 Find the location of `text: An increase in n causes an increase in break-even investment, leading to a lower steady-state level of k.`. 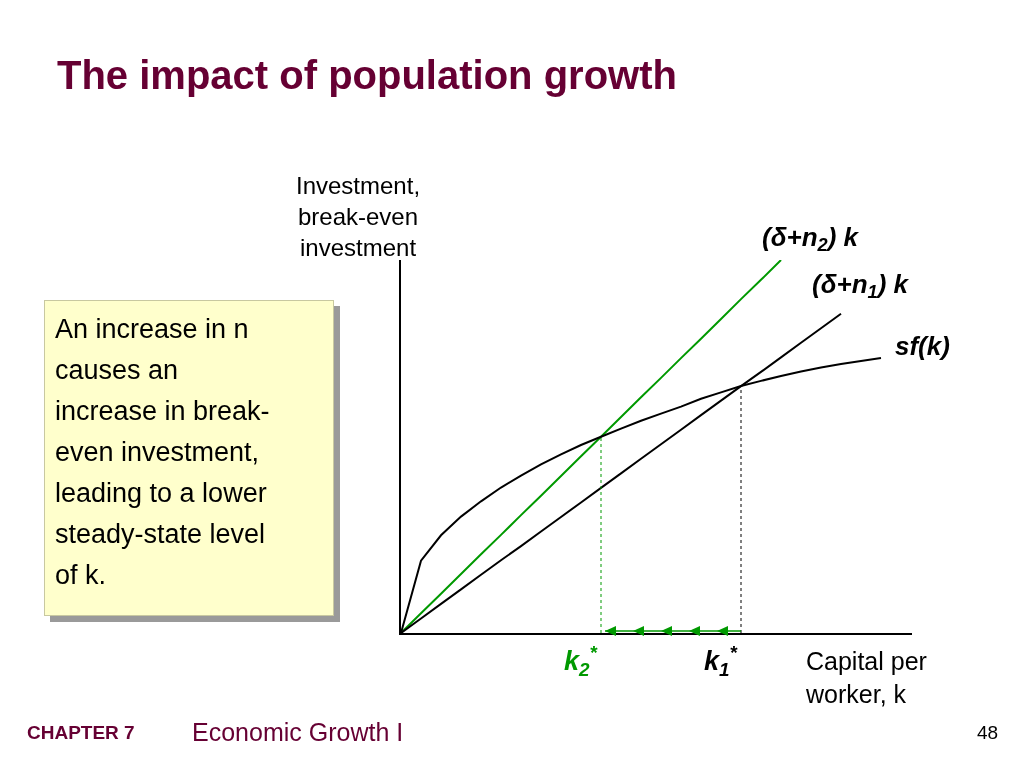

text: An increase in n causes an increase in break-even investment, leading to a lower steady-state level of k. is located at coordinates (189, 458).